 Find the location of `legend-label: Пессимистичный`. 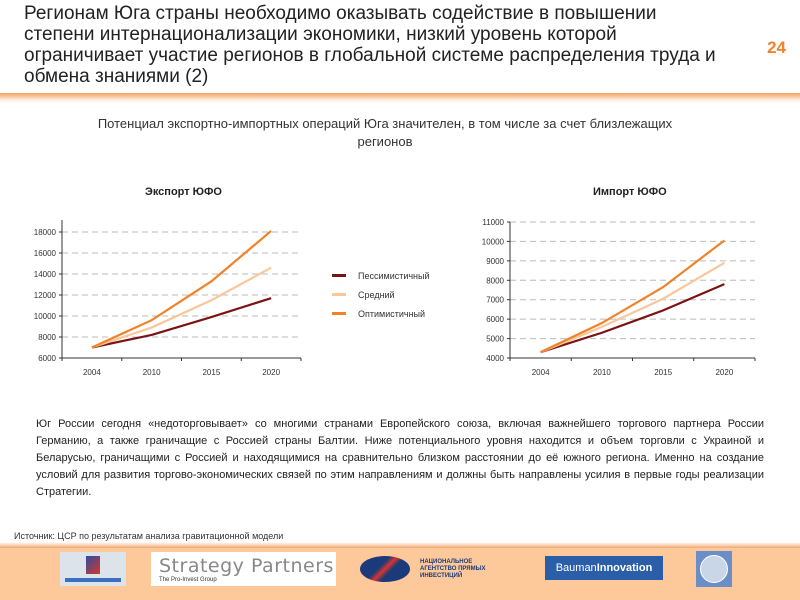

legend-label: Пессимистичный is located at coordinates (394, 275).